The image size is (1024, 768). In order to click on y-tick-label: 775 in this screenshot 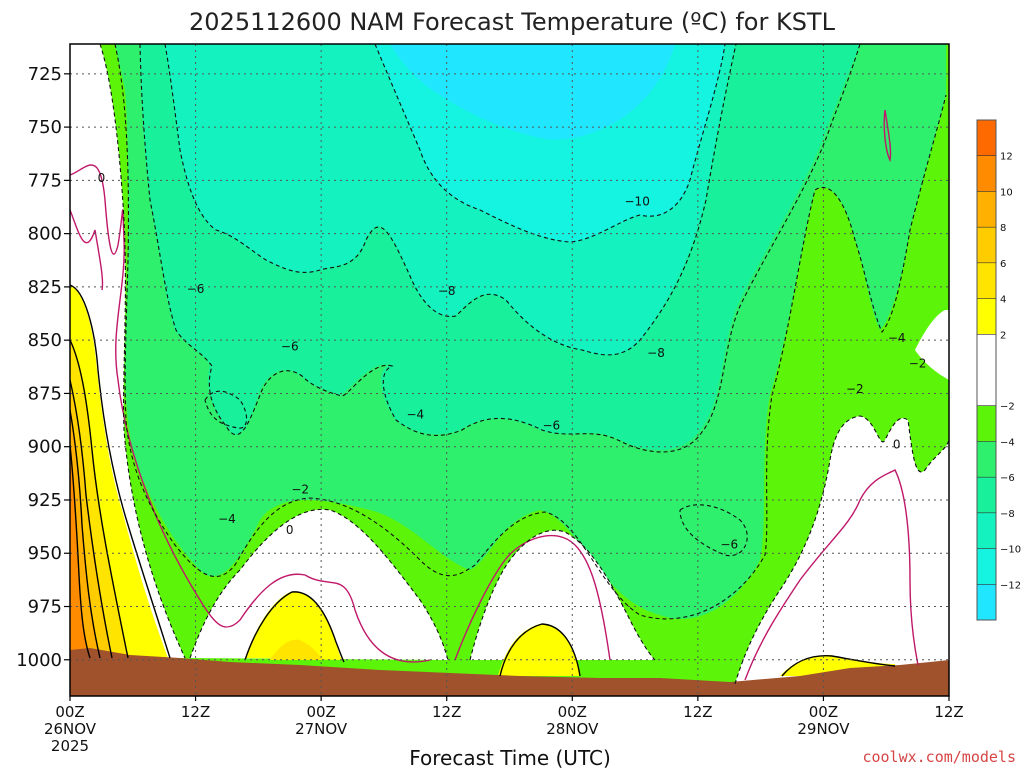, I will do `click(45, 180)`.